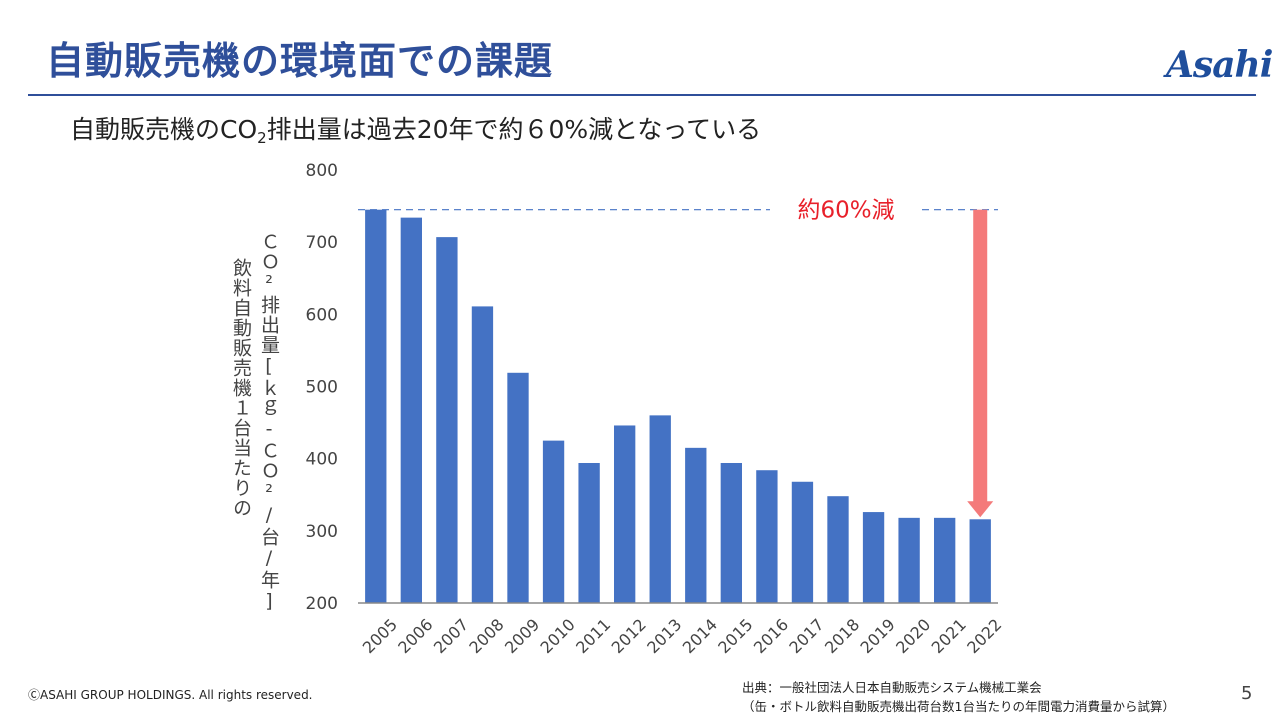 The width and height of the screenshot is (1280, 720). Describe the element at coordinates (451, 636) in the screenshot. I see `x-tick-label: 2007` at that location.